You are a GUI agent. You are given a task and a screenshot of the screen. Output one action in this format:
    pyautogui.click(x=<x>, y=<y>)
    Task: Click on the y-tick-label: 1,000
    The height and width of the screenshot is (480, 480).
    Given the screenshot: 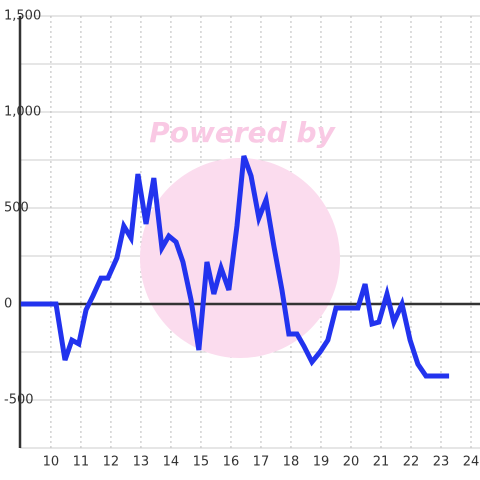 What is the action you would take?
    pyautogui.click(x=22, y=112)
    